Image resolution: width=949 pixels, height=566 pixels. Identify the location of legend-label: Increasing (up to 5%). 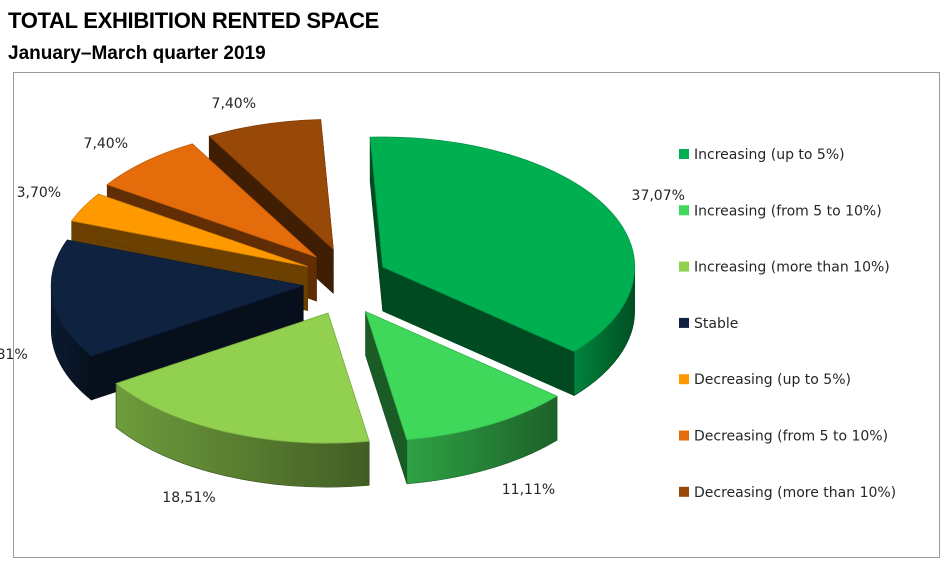
(769, 155).